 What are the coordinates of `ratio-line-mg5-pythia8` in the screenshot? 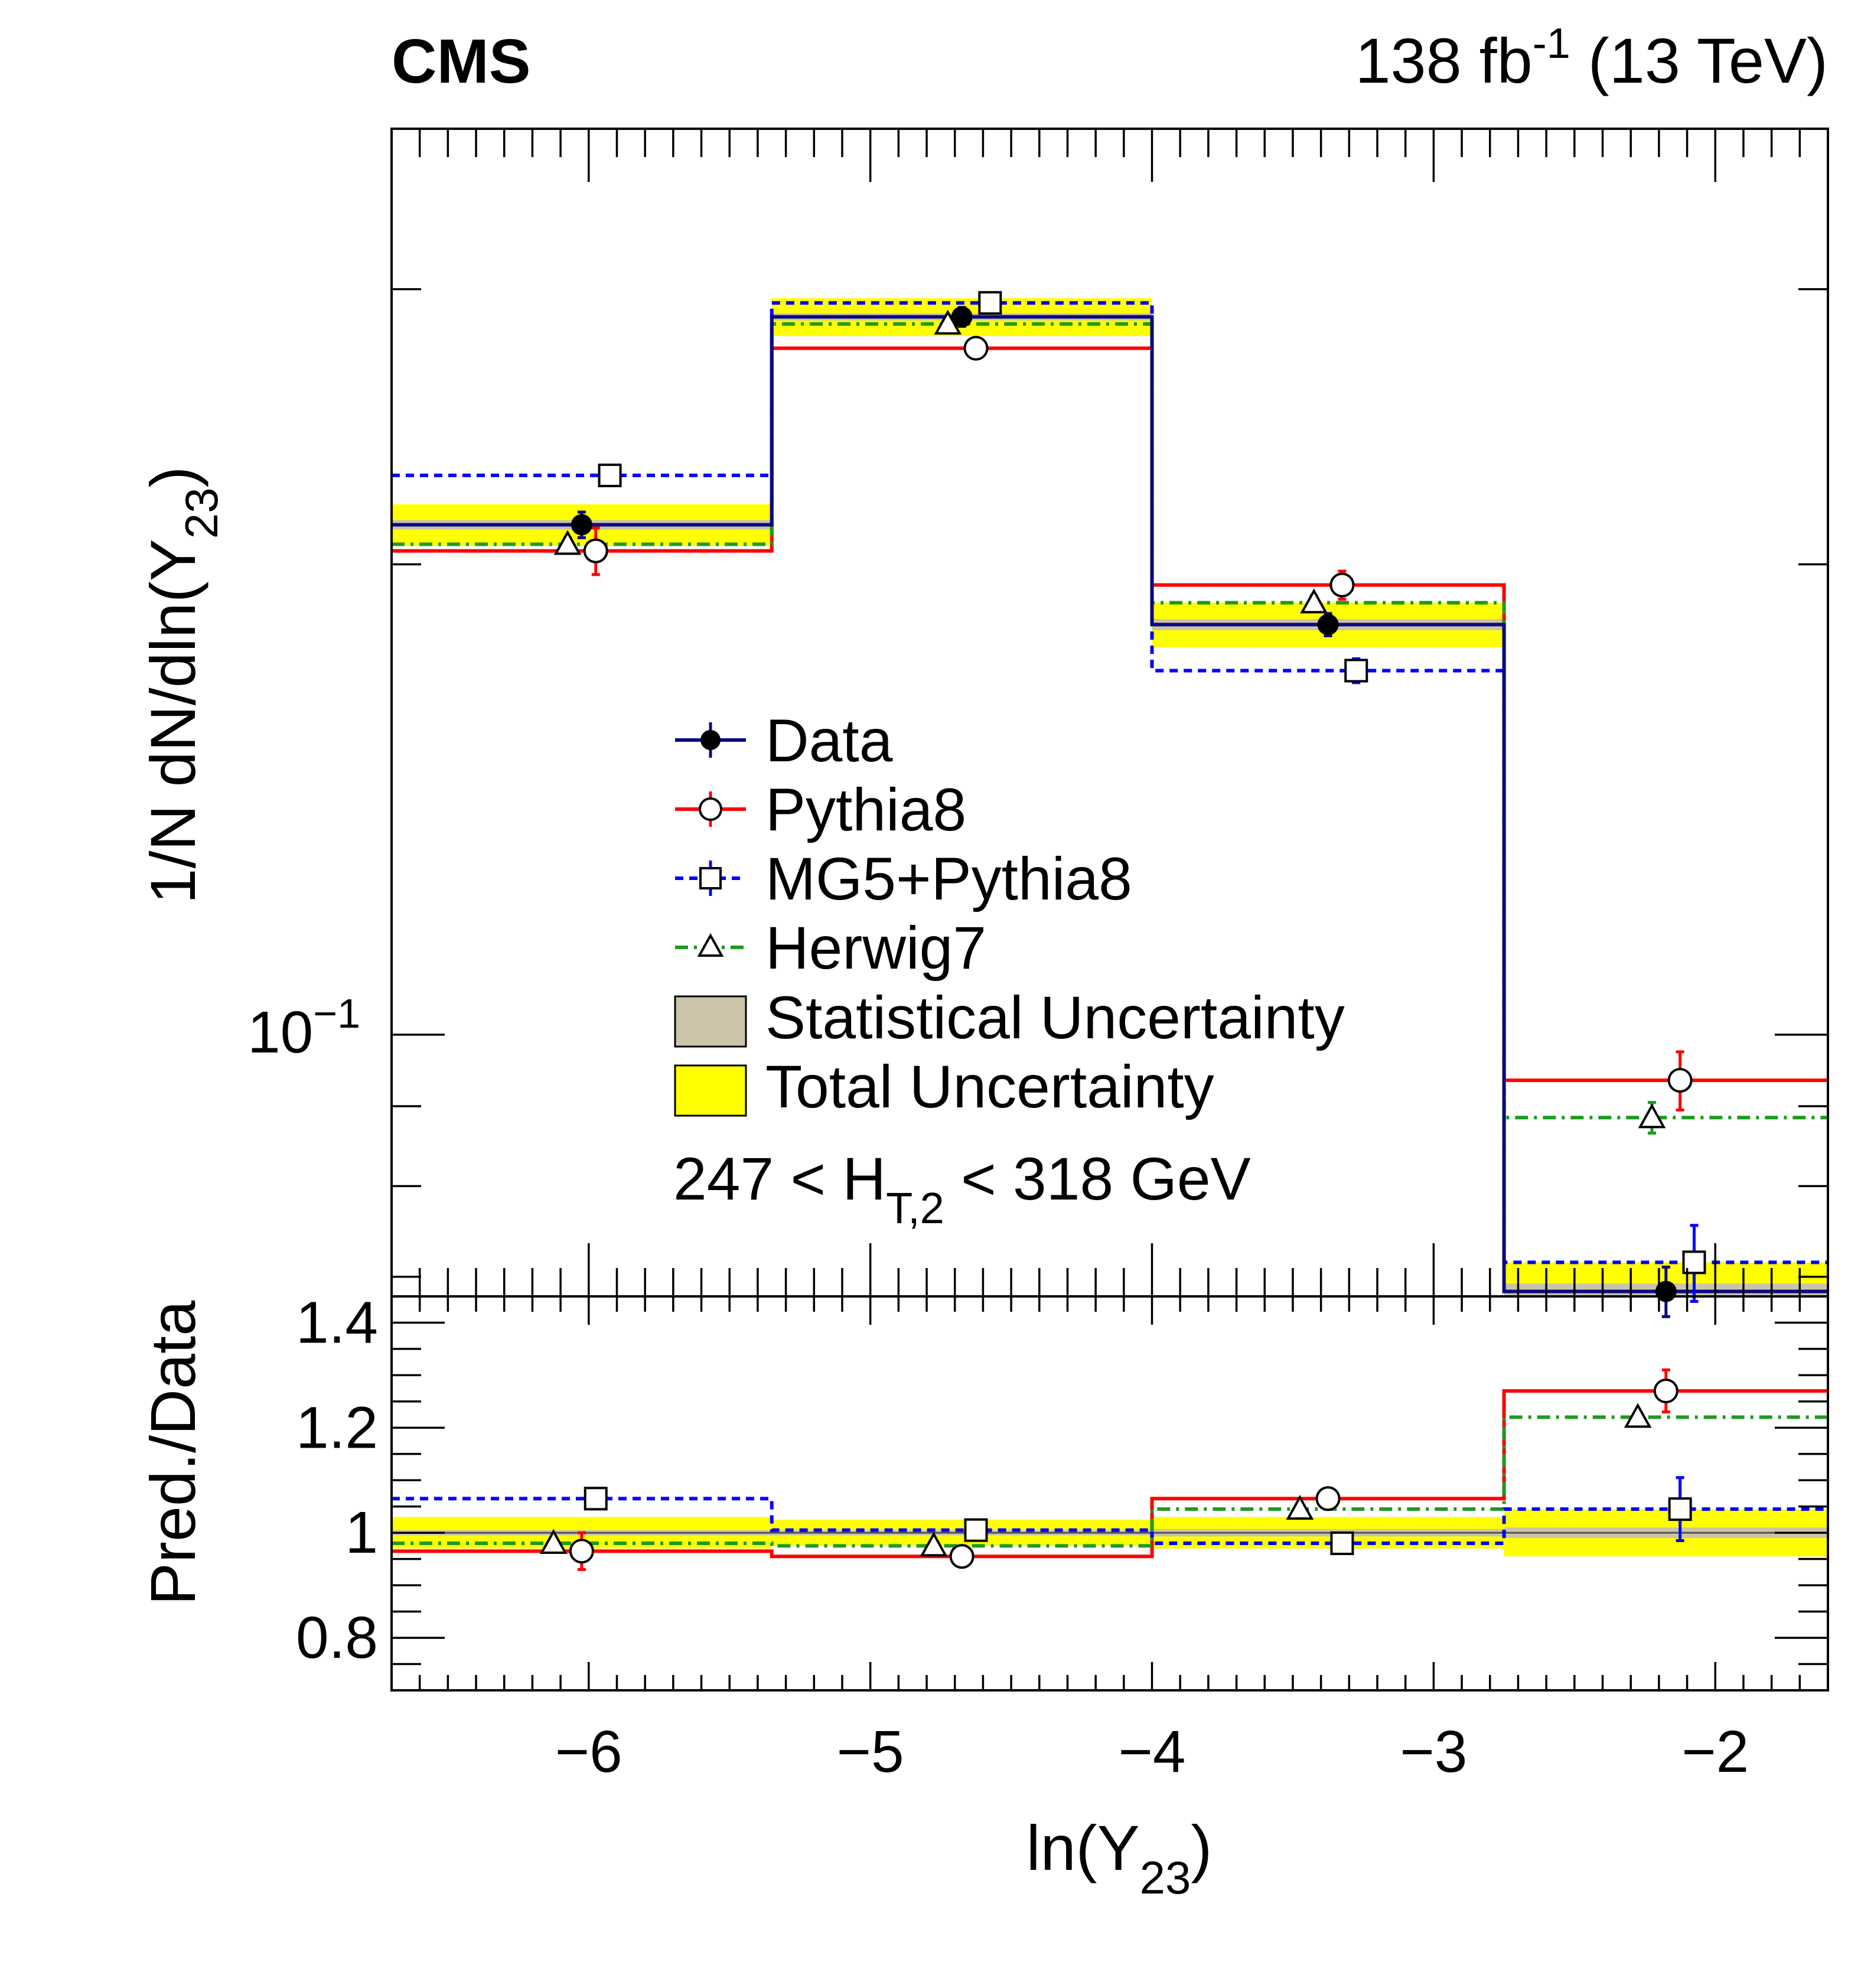 It's located at (1110, 1521).